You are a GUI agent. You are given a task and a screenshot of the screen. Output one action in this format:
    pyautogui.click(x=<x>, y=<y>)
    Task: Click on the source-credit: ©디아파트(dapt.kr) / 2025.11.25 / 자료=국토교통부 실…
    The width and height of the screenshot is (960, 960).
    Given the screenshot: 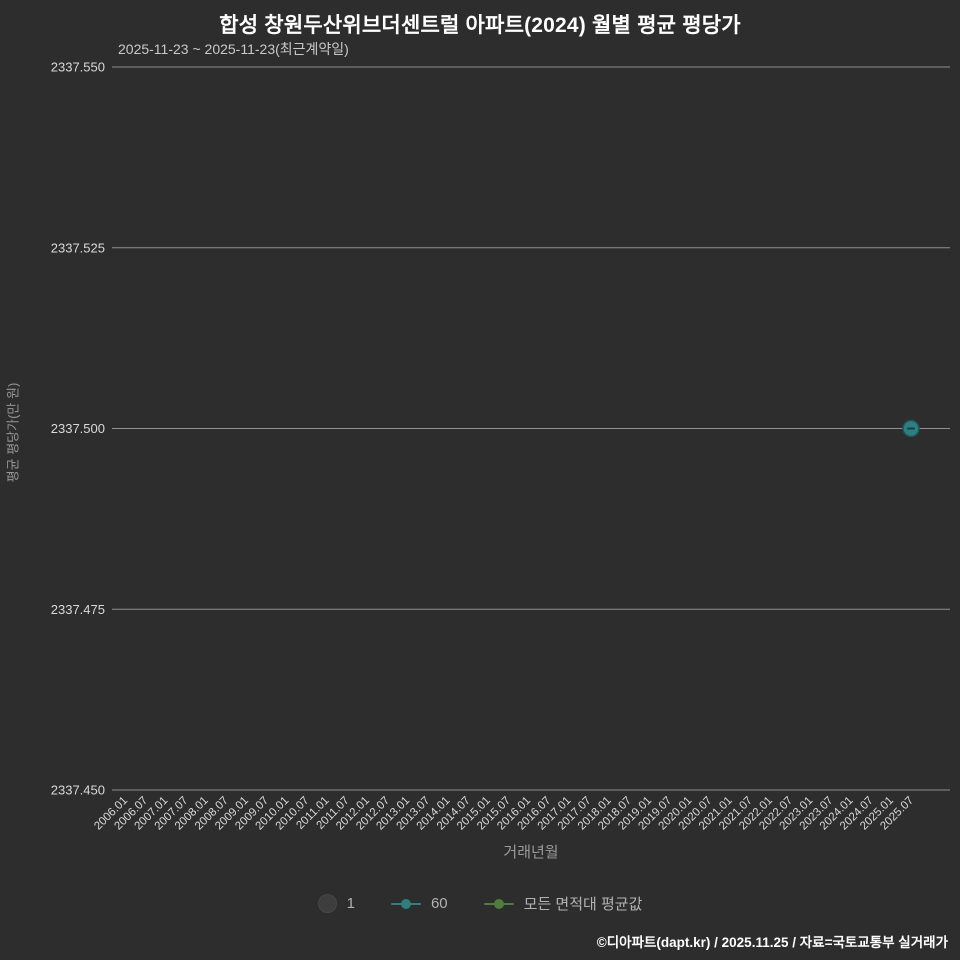 What is the action you would take?
    pyautogui.click(x=772, y=942)
    